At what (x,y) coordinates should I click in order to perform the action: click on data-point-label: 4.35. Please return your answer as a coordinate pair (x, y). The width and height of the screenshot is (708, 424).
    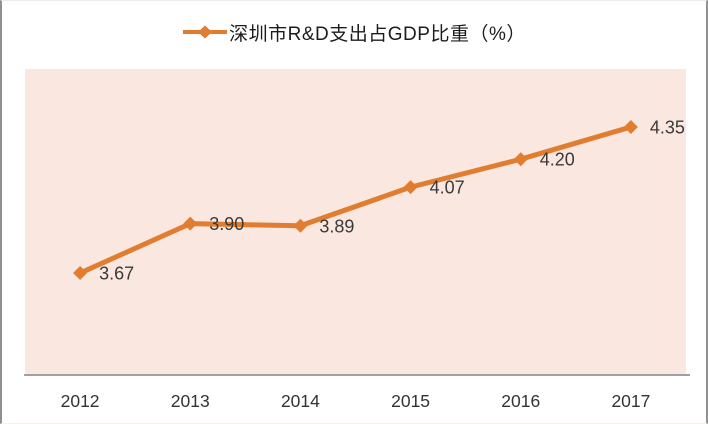
    Looking at the image, I should click on (667, 127).